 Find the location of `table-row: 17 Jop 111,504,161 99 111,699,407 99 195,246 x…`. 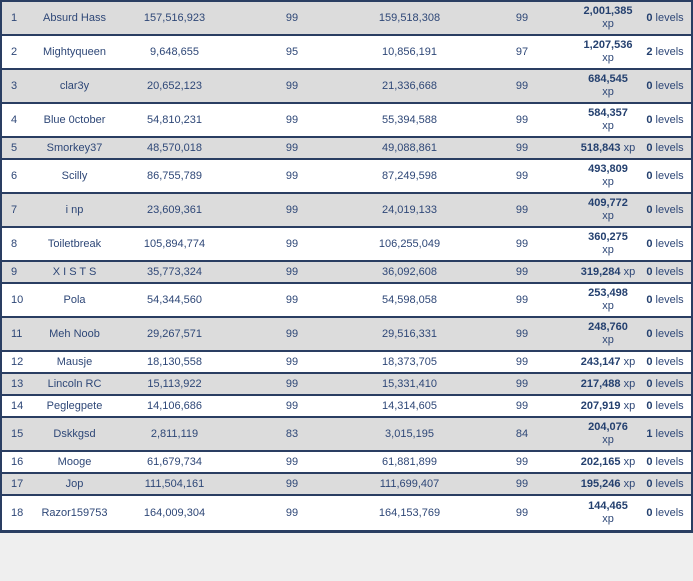

table-row: 17 Jop 111,504,161 99 111,699,407 99 195,246 x… is located at coordinates (346, 485).